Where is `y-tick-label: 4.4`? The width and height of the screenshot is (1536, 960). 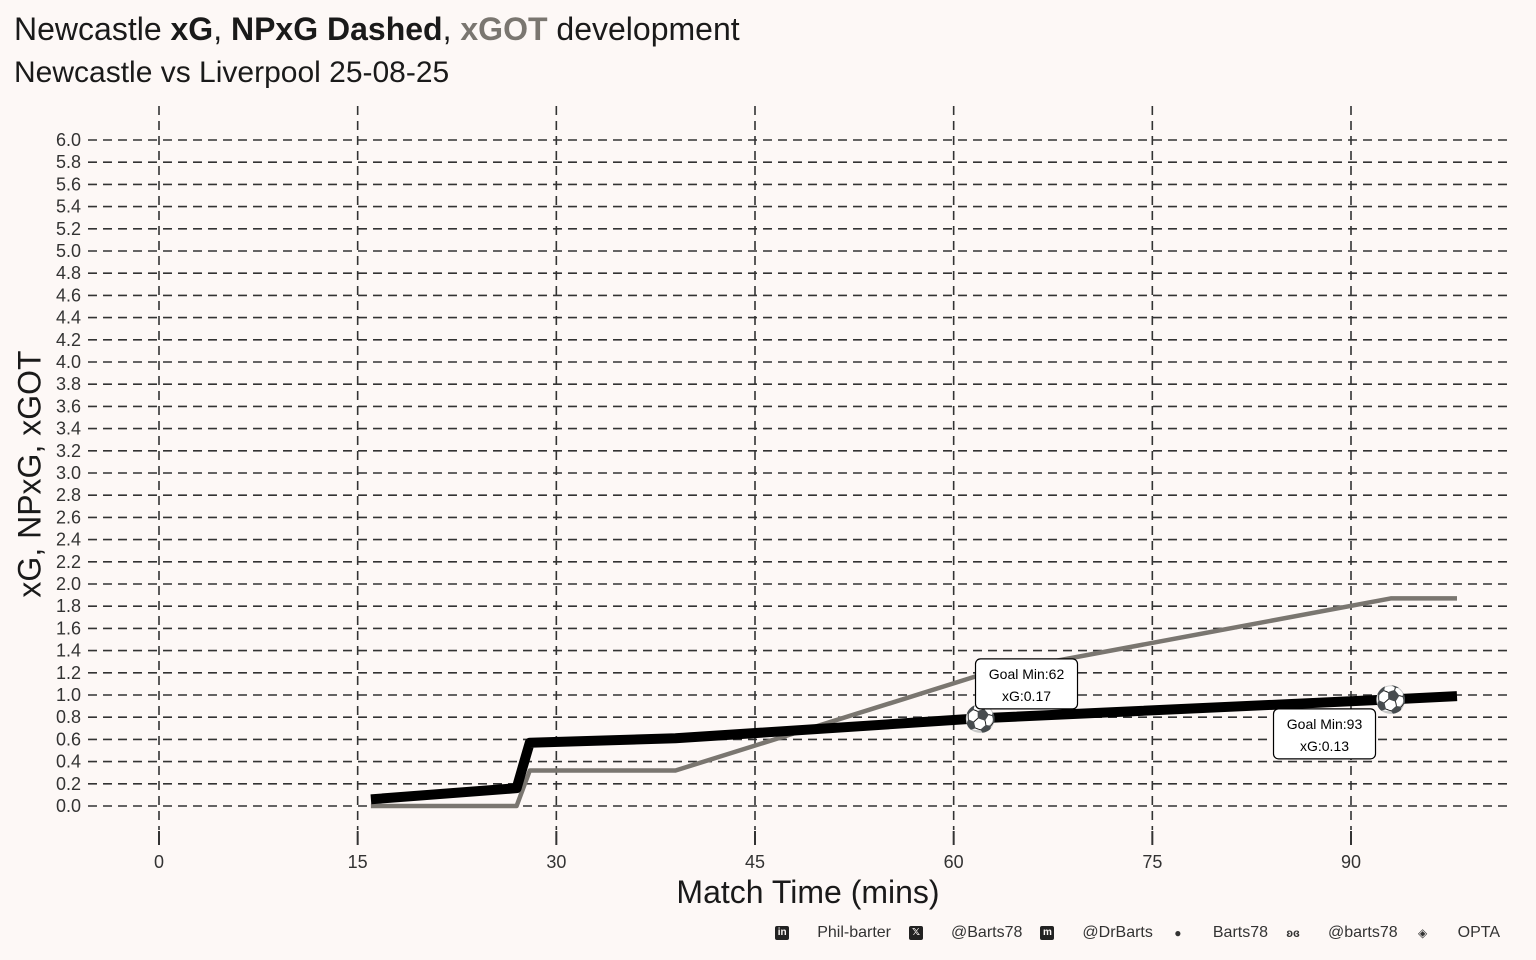 y-tick-label: 4.4 is located at coordinates (68, 318).